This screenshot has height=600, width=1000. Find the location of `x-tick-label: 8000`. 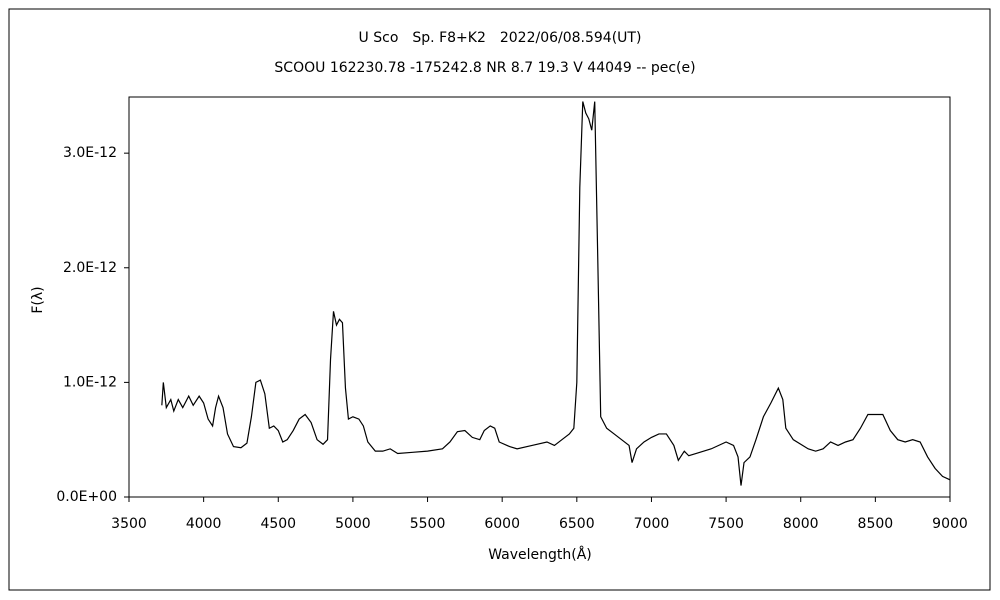

x-tick-label: 8000 is located at coordinates (801, 524).